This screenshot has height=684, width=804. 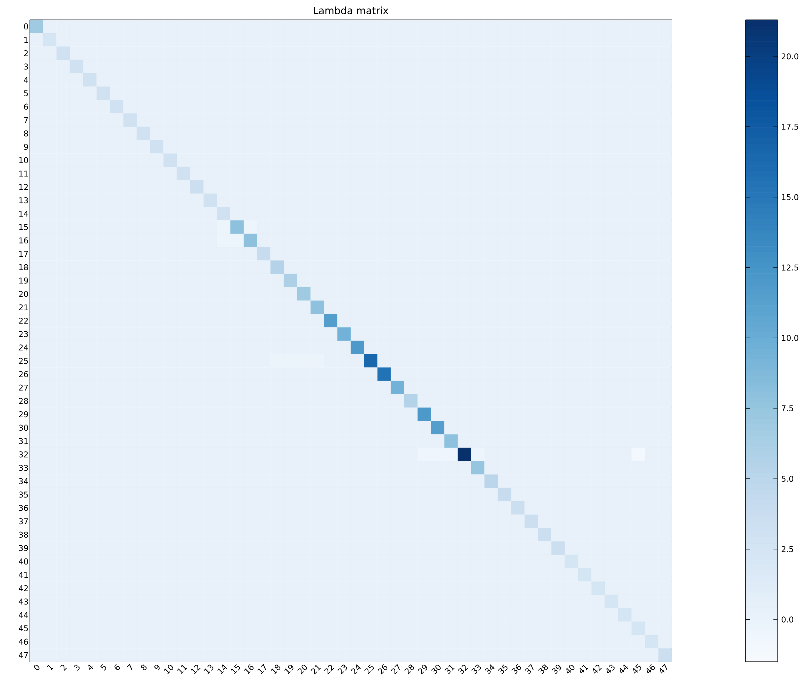 I want to click on chart-title: Lambda matrix, so click(x=351, y=10).